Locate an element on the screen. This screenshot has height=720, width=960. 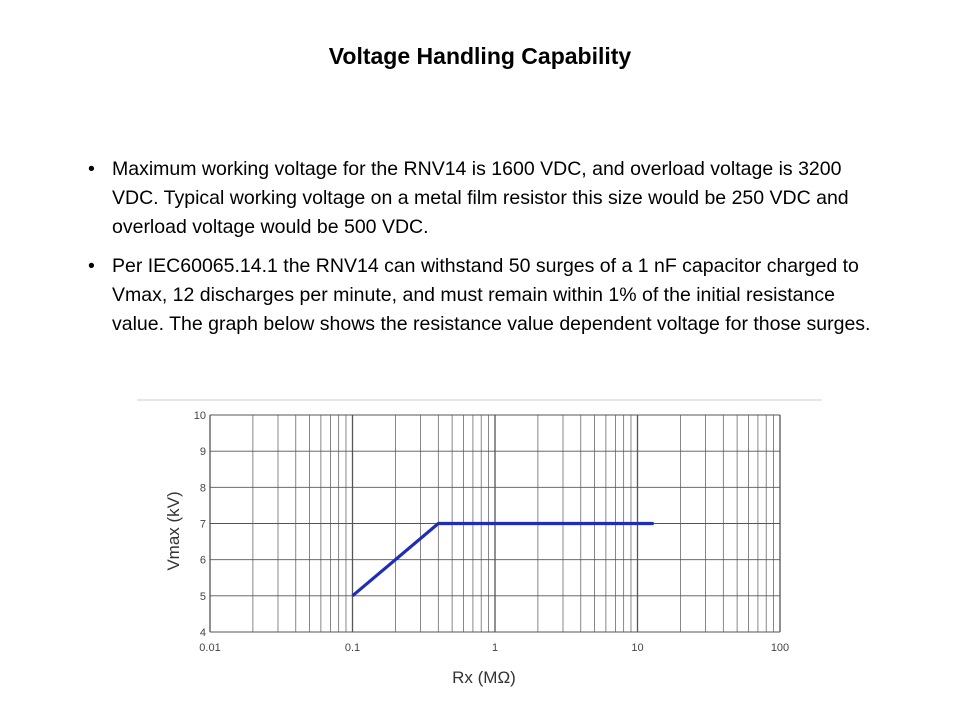
x-tick-label: 1 is located at coordinates (495, 648).